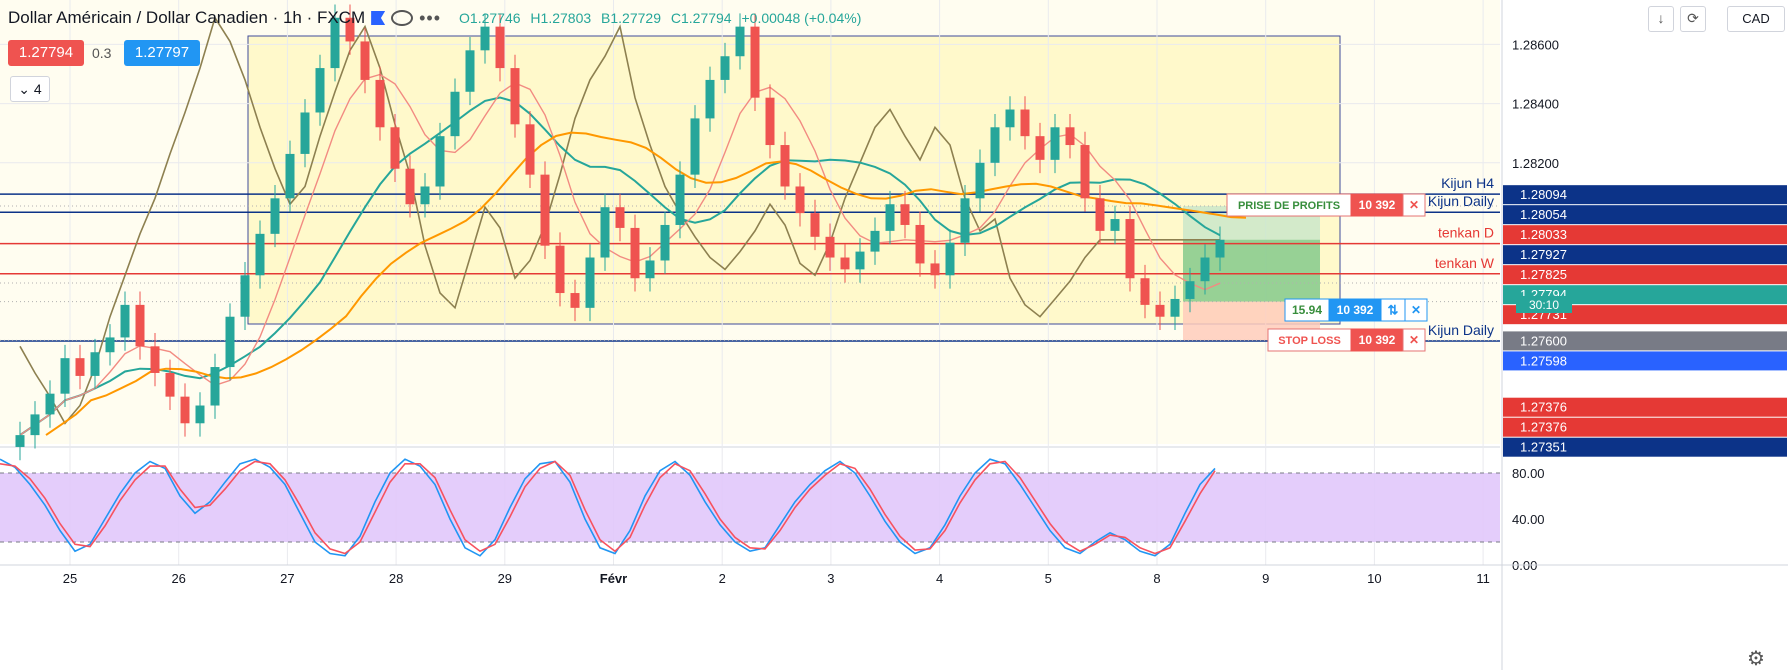 The width and height of the screenshot is (1788, 671). Describe the element at coordinates (1543, 254) in the screenshot. I see `price-tag-text: 1.27927` at that location.